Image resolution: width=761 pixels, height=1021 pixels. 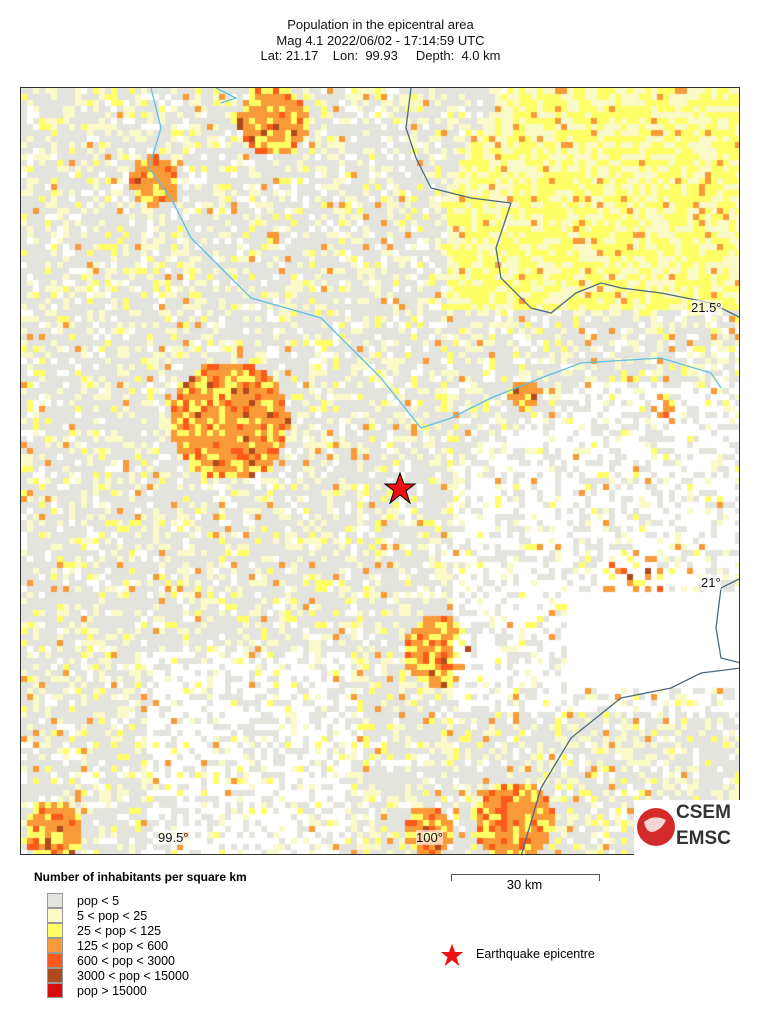 I want to click on legend-label: 5 < pop < 25, so click(x=112, y=915).